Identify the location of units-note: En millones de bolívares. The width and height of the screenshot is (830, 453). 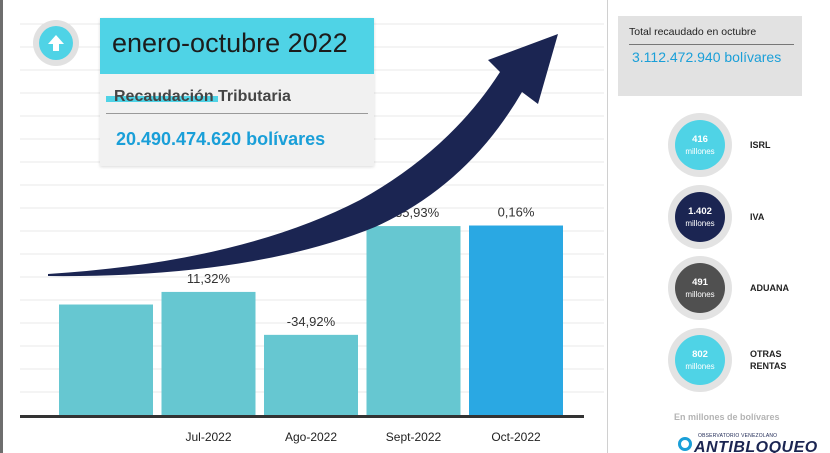
(727, 417).